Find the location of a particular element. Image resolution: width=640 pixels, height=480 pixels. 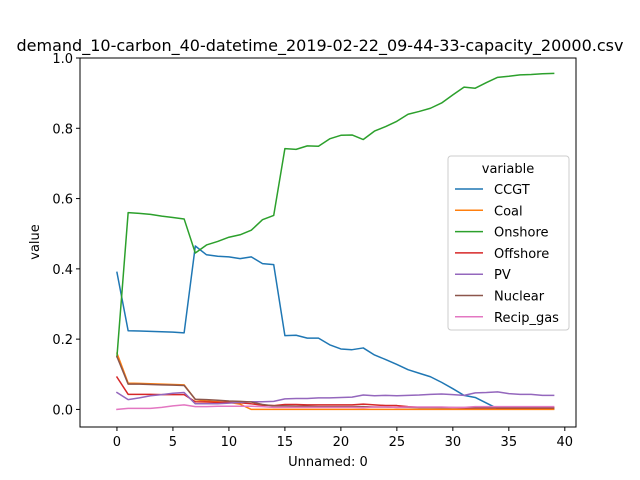

y-tick-label: 1.0 is located at coordinates (62, 59).